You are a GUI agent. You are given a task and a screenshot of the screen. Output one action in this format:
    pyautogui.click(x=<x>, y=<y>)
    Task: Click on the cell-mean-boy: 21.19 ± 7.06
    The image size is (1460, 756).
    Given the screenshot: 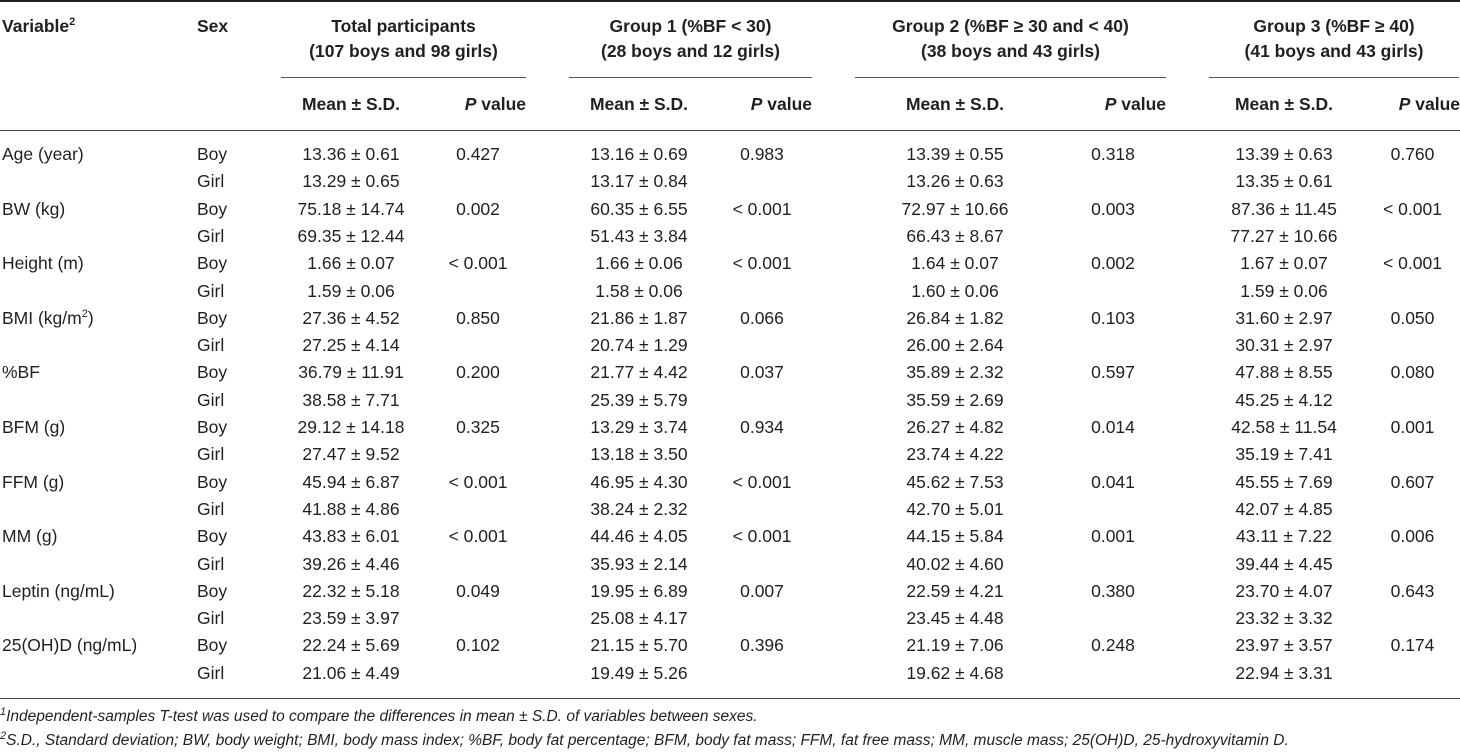 What is the action you would take?
    pyautogui.click(x=955, y=645)
    